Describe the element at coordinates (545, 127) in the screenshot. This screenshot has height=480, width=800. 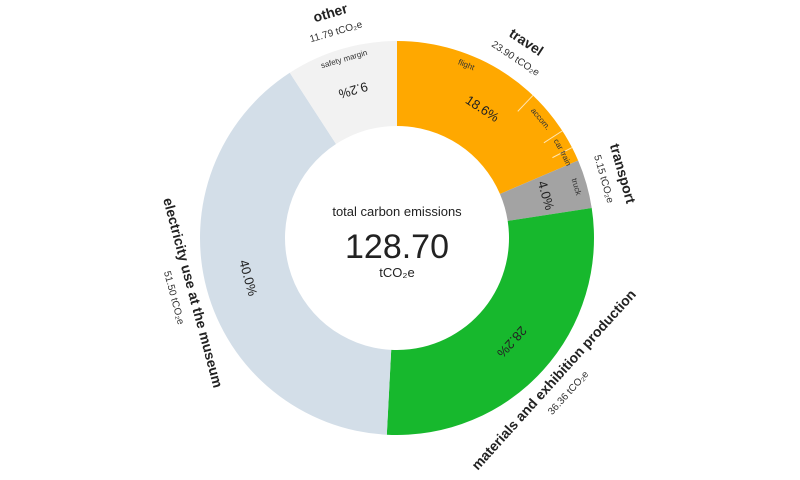
I see `subcategory-dividers` at that location.